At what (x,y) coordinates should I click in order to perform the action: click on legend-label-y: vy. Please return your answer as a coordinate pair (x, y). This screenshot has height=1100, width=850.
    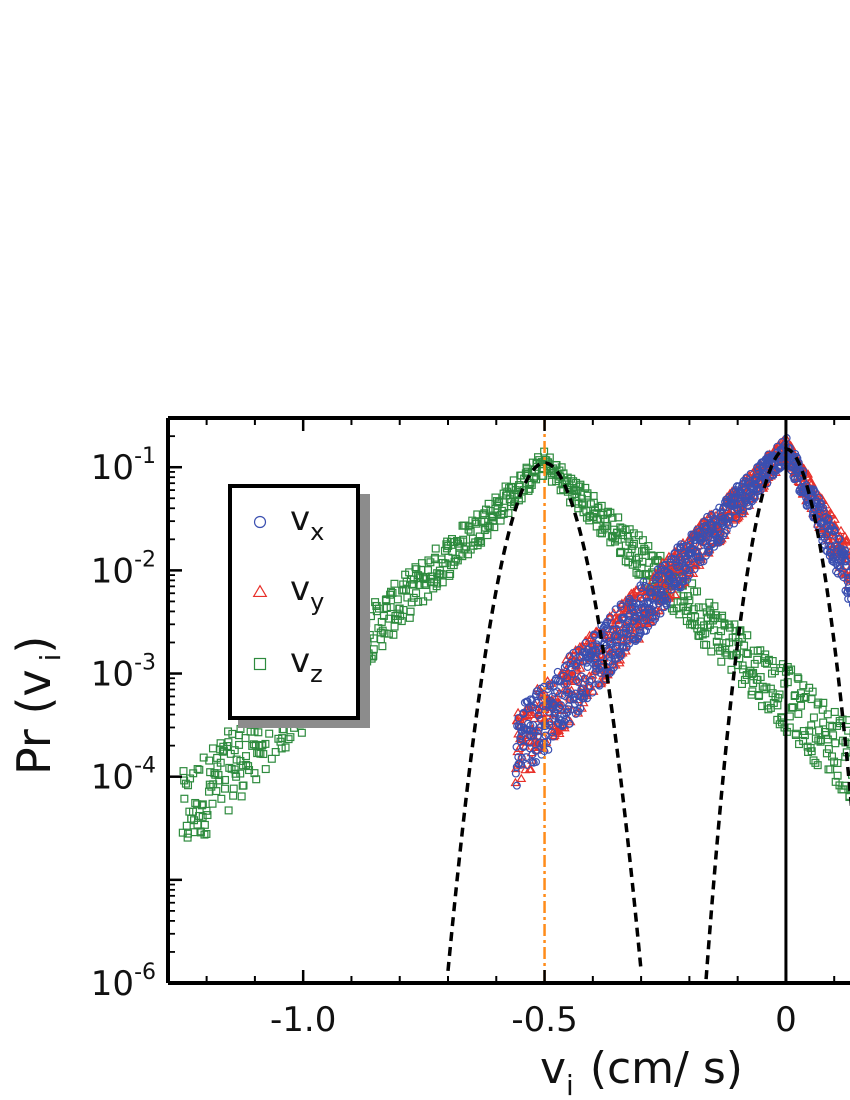
    Looking at the image, I should click on (307, 592).